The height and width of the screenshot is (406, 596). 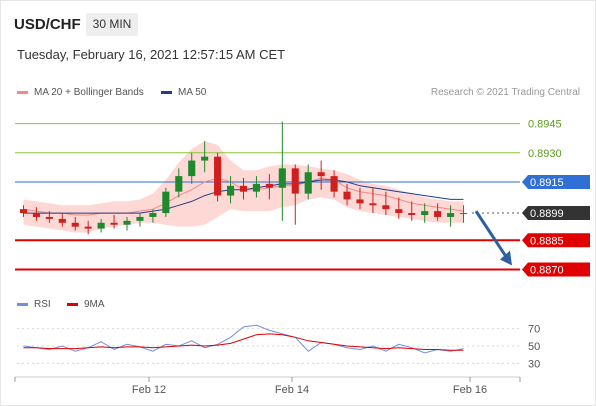 I want to click on level-tag-0.8915, so click(x=556, y=181).